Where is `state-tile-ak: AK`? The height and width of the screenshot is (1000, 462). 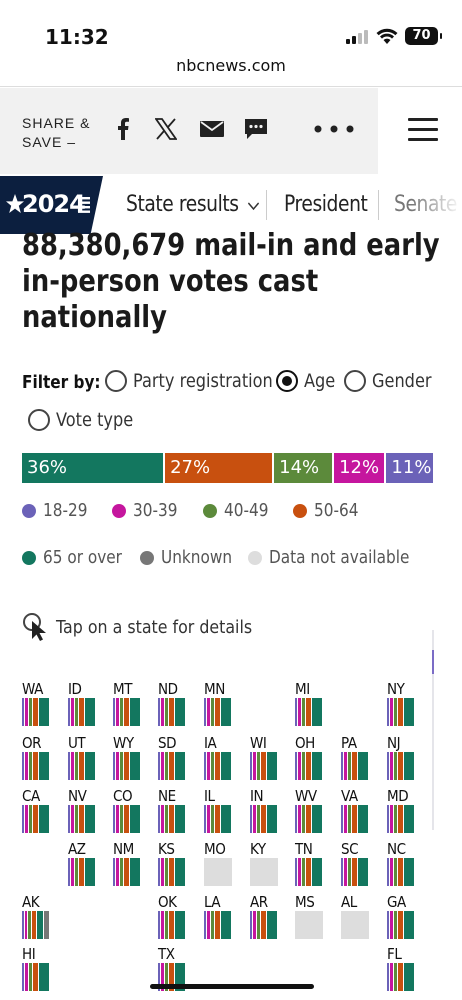 state-tile-ak: AK is located at coordinates (37, 916).